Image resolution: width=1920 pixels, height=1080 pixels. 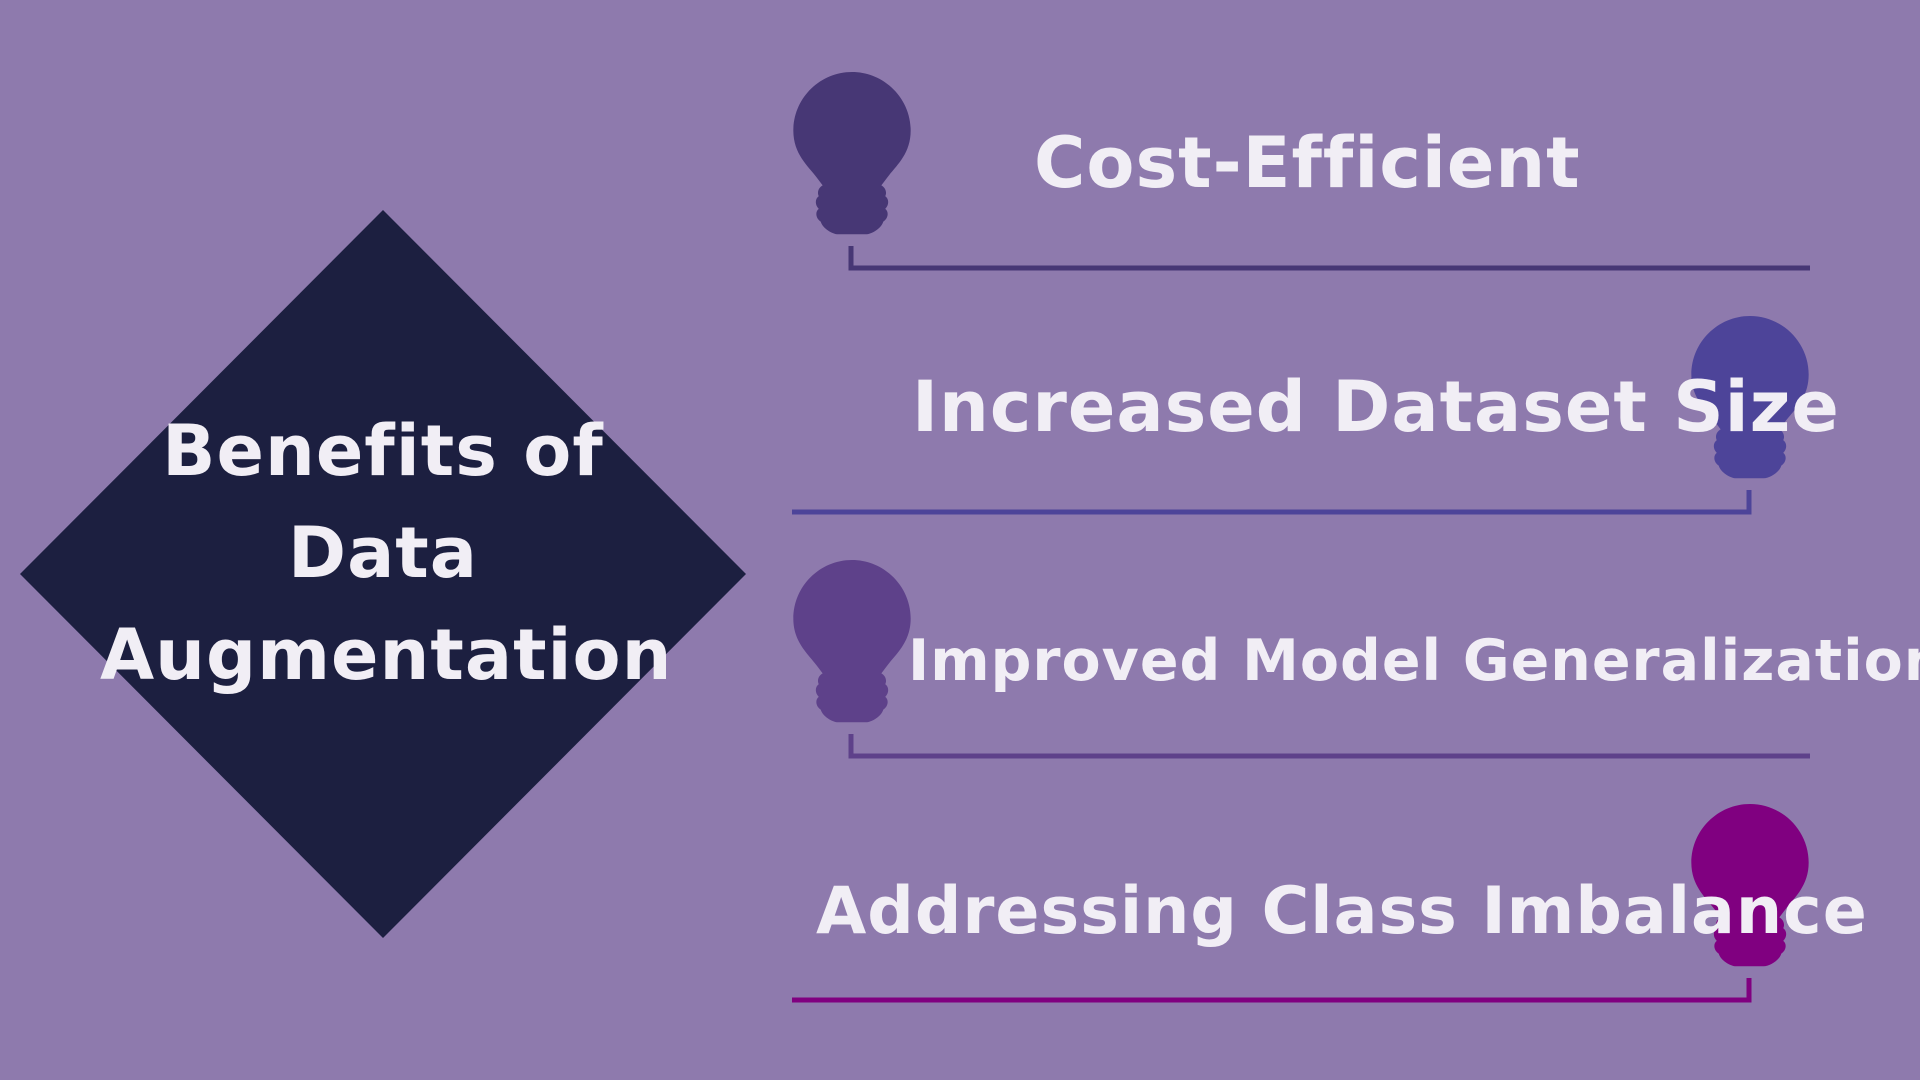 I want to click on benefit-2-graphic, so click(x=1300, y=415).